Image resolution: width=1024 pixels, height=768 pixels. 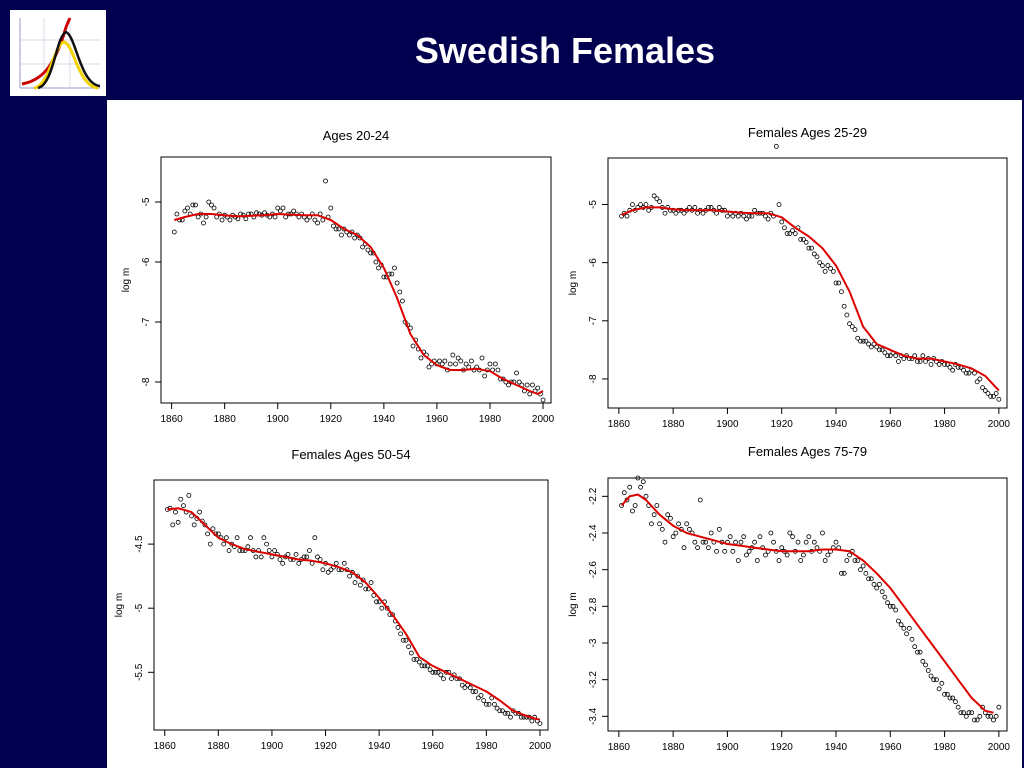 I want to click on right-edge-bar, so click(x=1023, y=434).